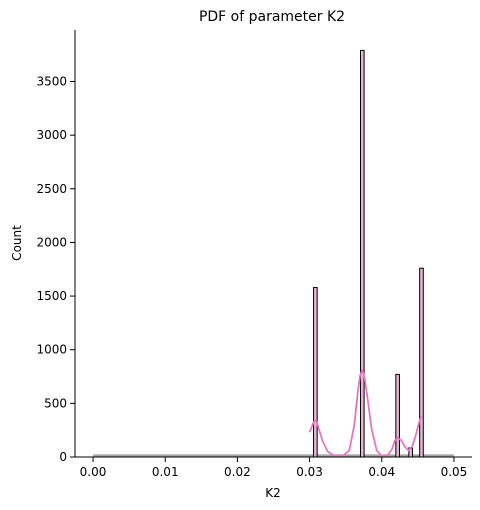 The height and width of the screenshot is (510, 480). Describe the element at coordinates (63, 457) in the screenshot. I see `y-tick-label: 0` at that location.